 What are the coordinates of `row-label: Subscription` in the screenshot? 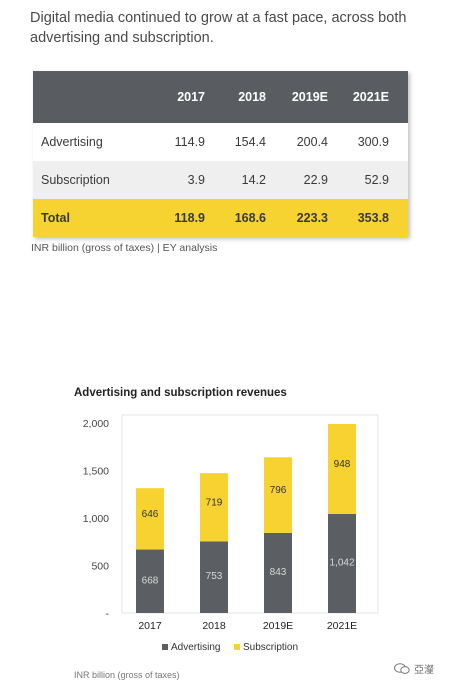 It's located at (75, 180).